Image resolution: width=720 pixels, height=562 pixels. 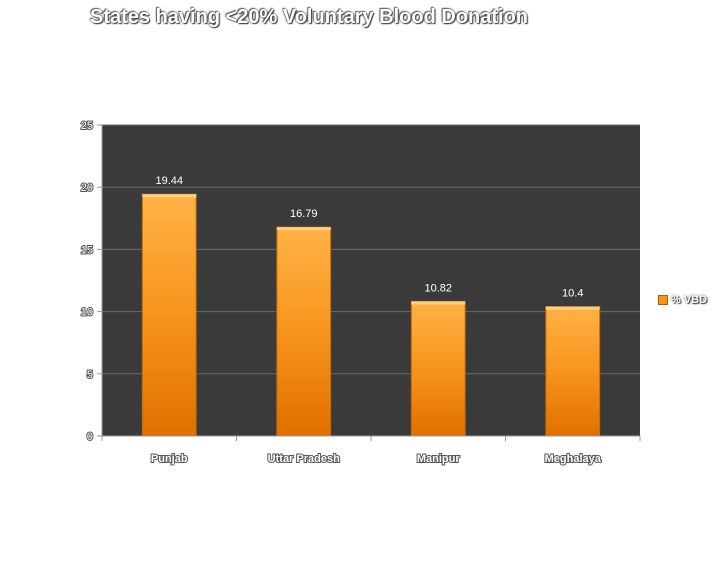 What do you see at coordinates (572, 294) in the screenshot?
I see `data-label: 10.4` at bounding box center [572, 294].